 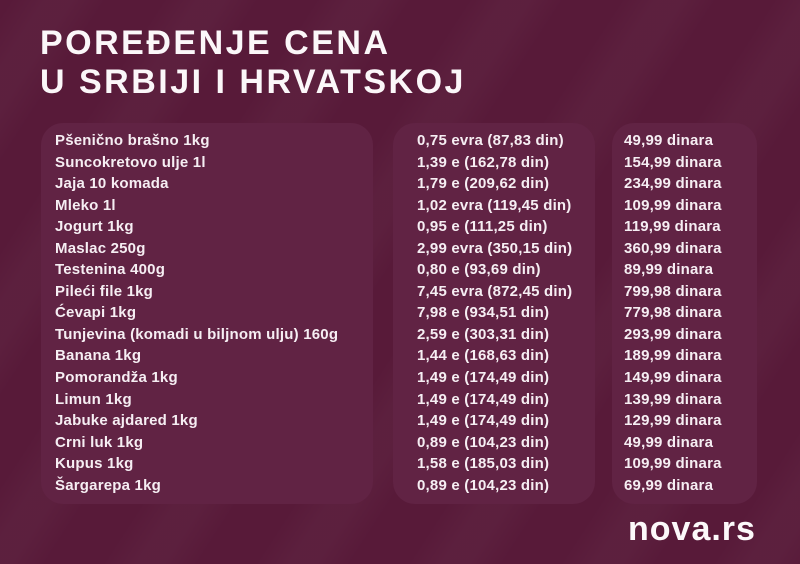 What do you see at coordinates (673, 399) in the screenshot?
I see `price-rsd-cell: 139,99 dinara` at bounding box center [673, 399].